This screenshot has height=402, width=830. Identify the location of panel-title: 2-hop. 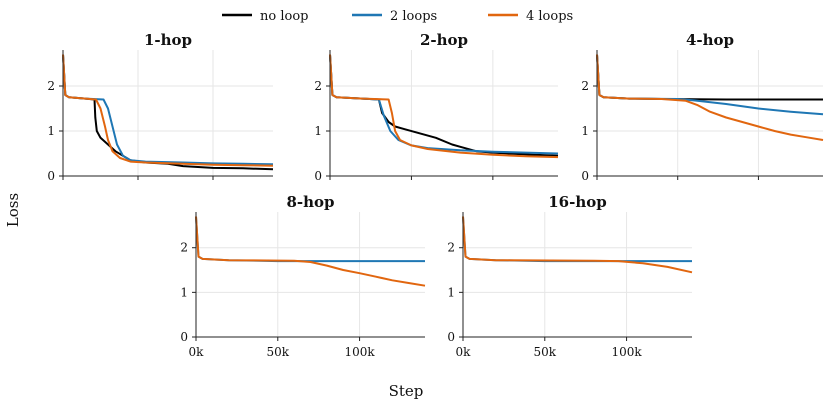
(444, 40).